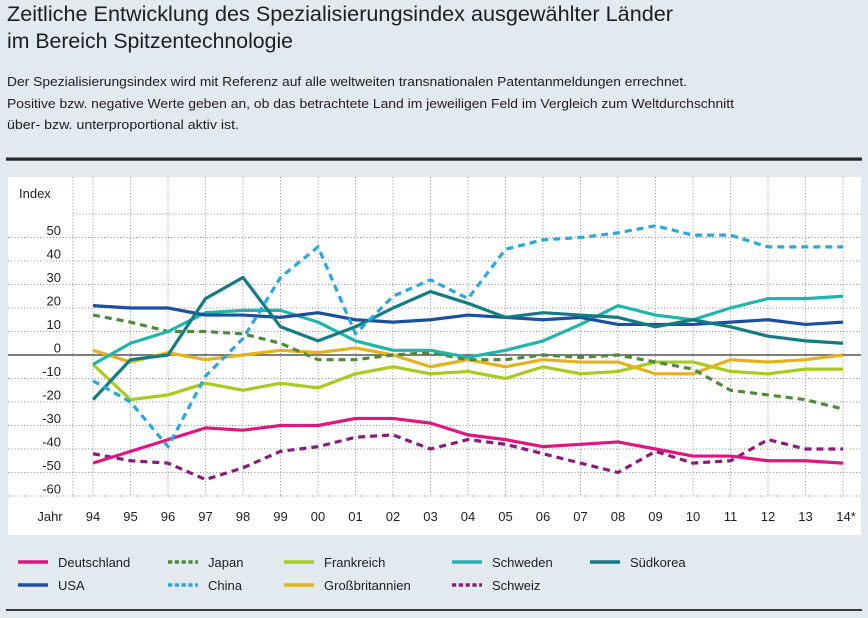 This screenshot has height=618, width=868. Describe the element at coordinates (543, 516) in the screenshot. I see `x-tick-label: 06` at that location.